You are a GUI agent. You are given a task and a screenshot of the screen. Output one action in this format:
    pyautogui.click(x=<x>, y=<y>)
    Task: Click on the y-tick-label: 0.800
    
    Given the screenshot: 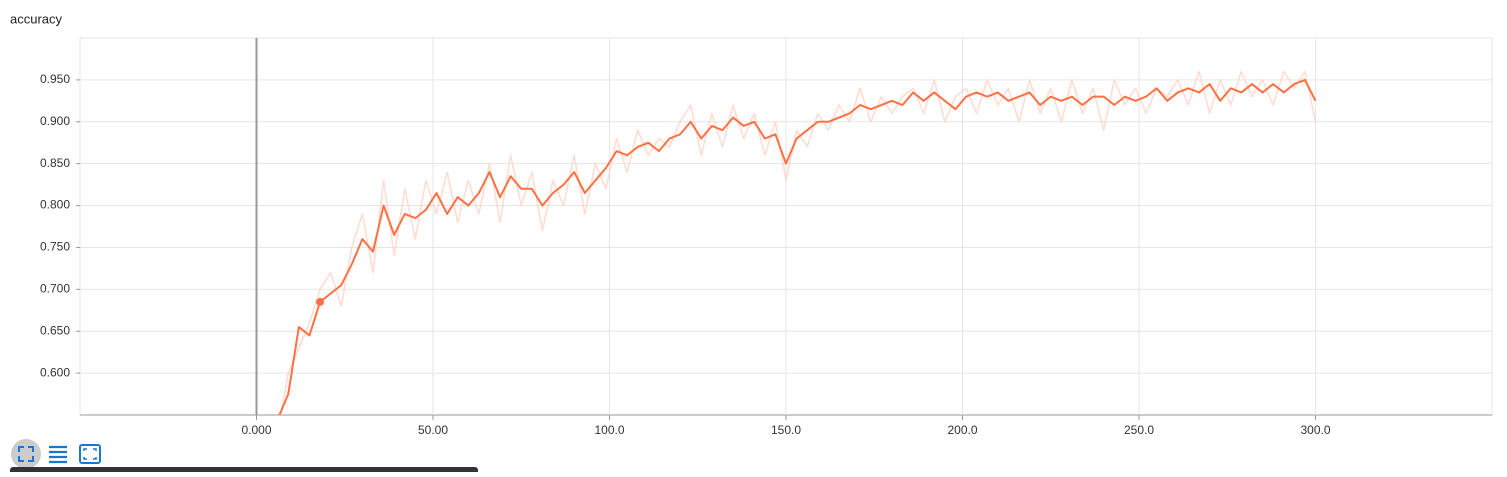 What is the action you would take?
    pyautogui.click(x=55, y=205)
    